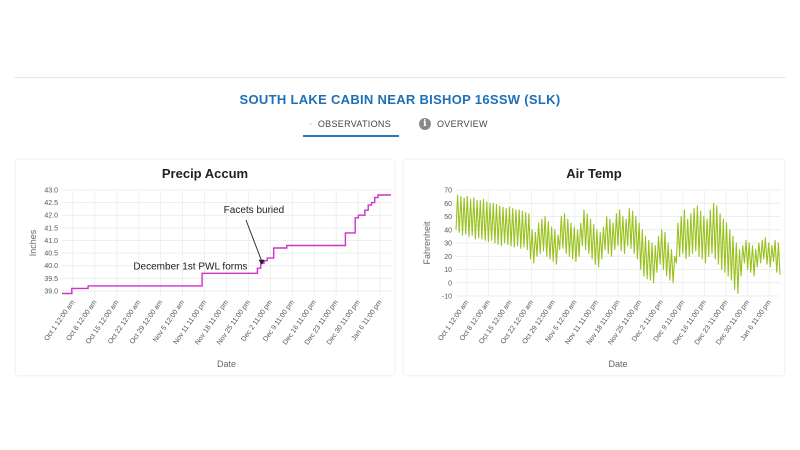 The image size is (800, 450). I want to click on y-tick-label: 10, so click(448, 270).